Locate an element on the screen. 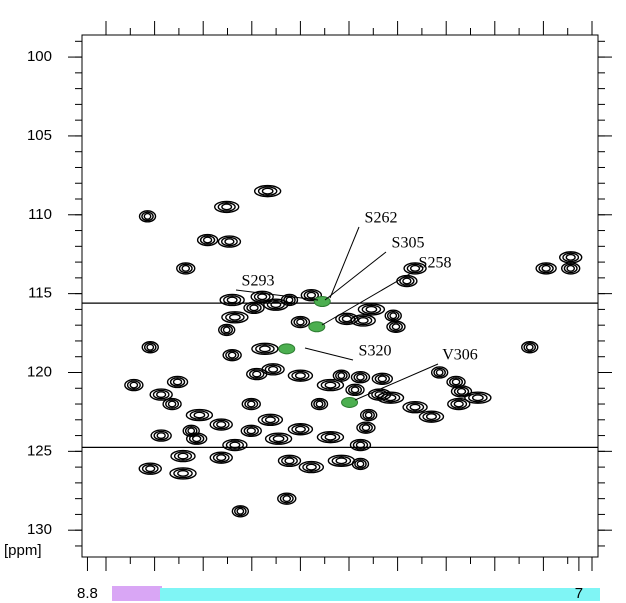 The image size is (626, 603). y-tick-label: 110 is located at coordinates (40, 214).